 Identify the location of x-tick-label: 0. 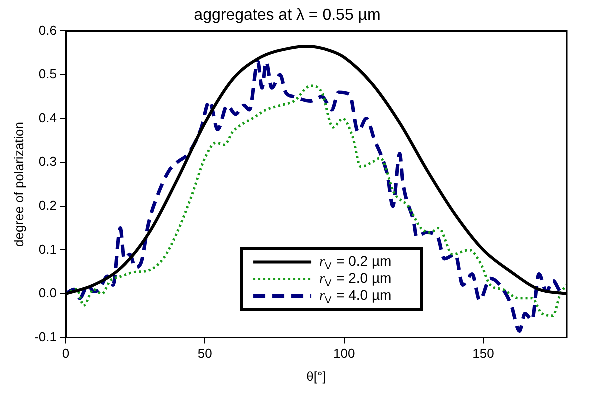
(66, 354).